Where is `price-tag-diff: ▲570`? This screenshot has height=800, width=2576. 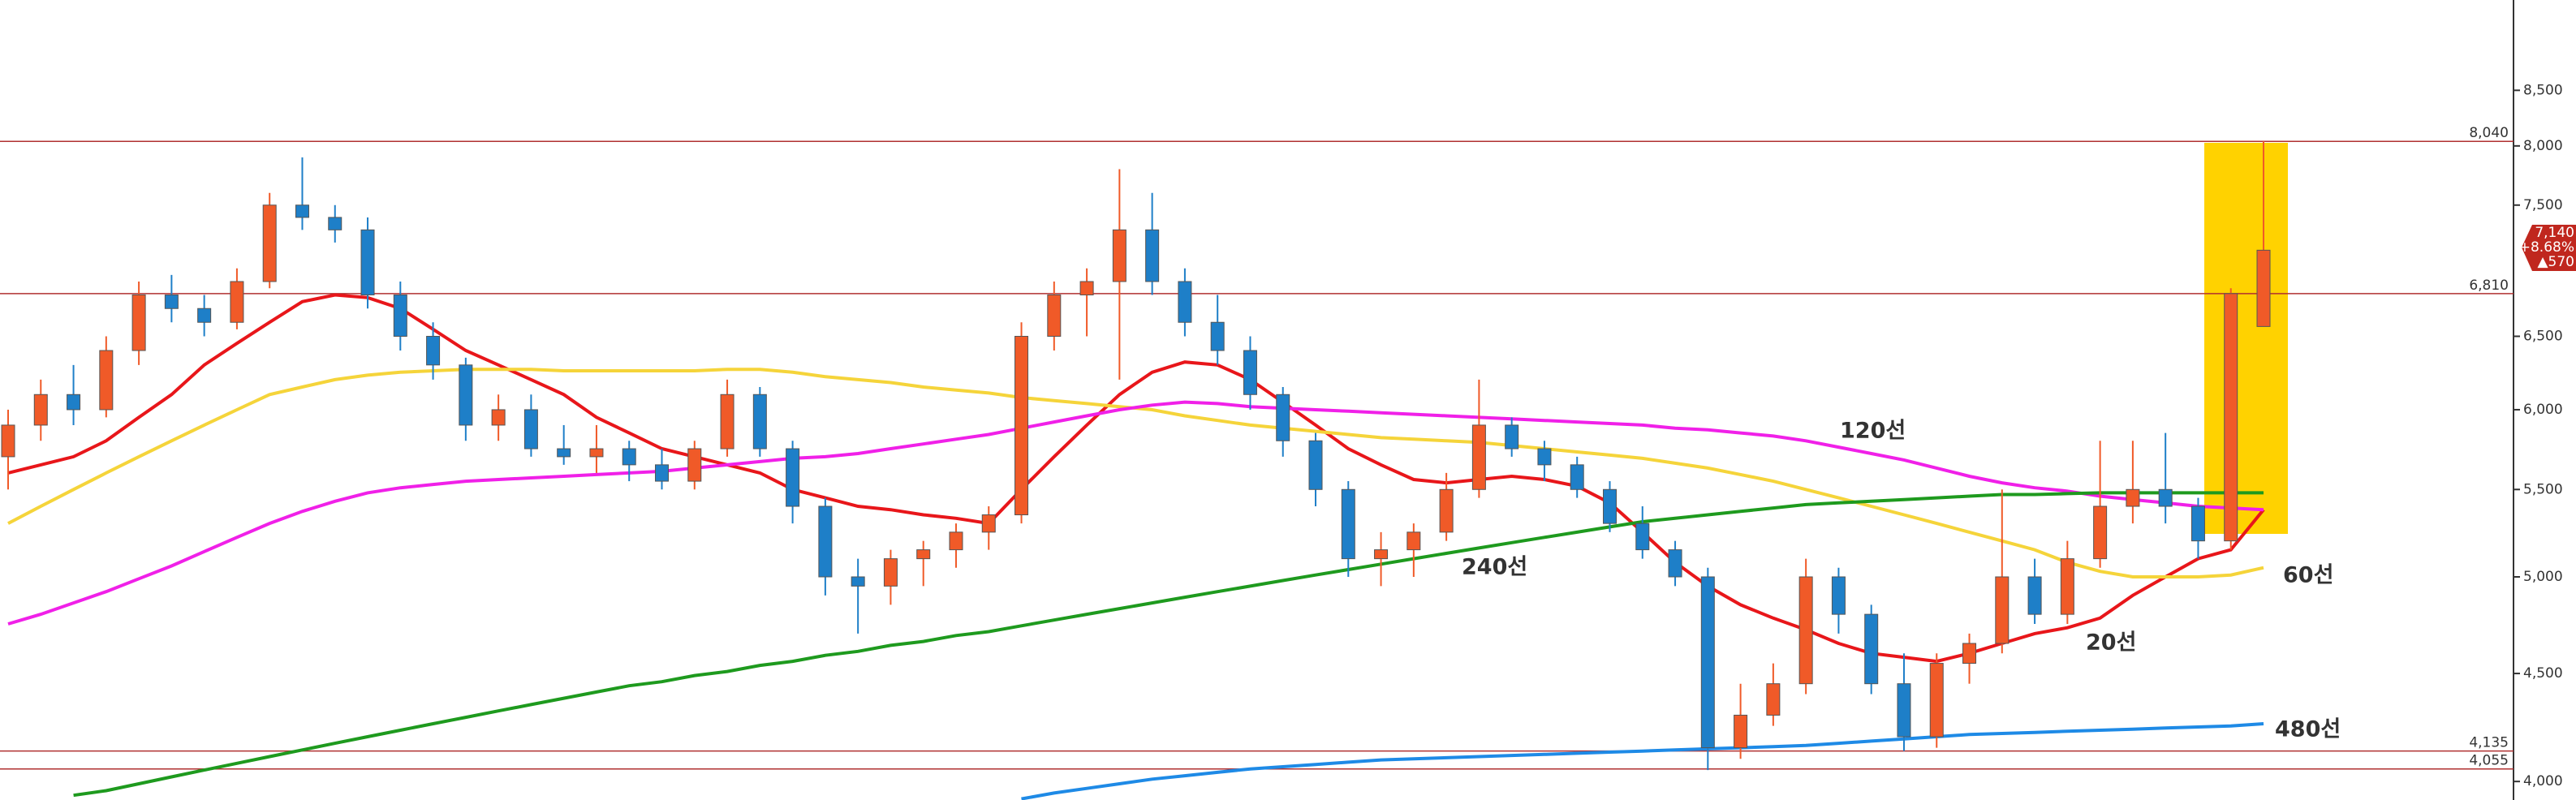 price-tag-diff: ▲570 is located at coordinates (2556, 262).